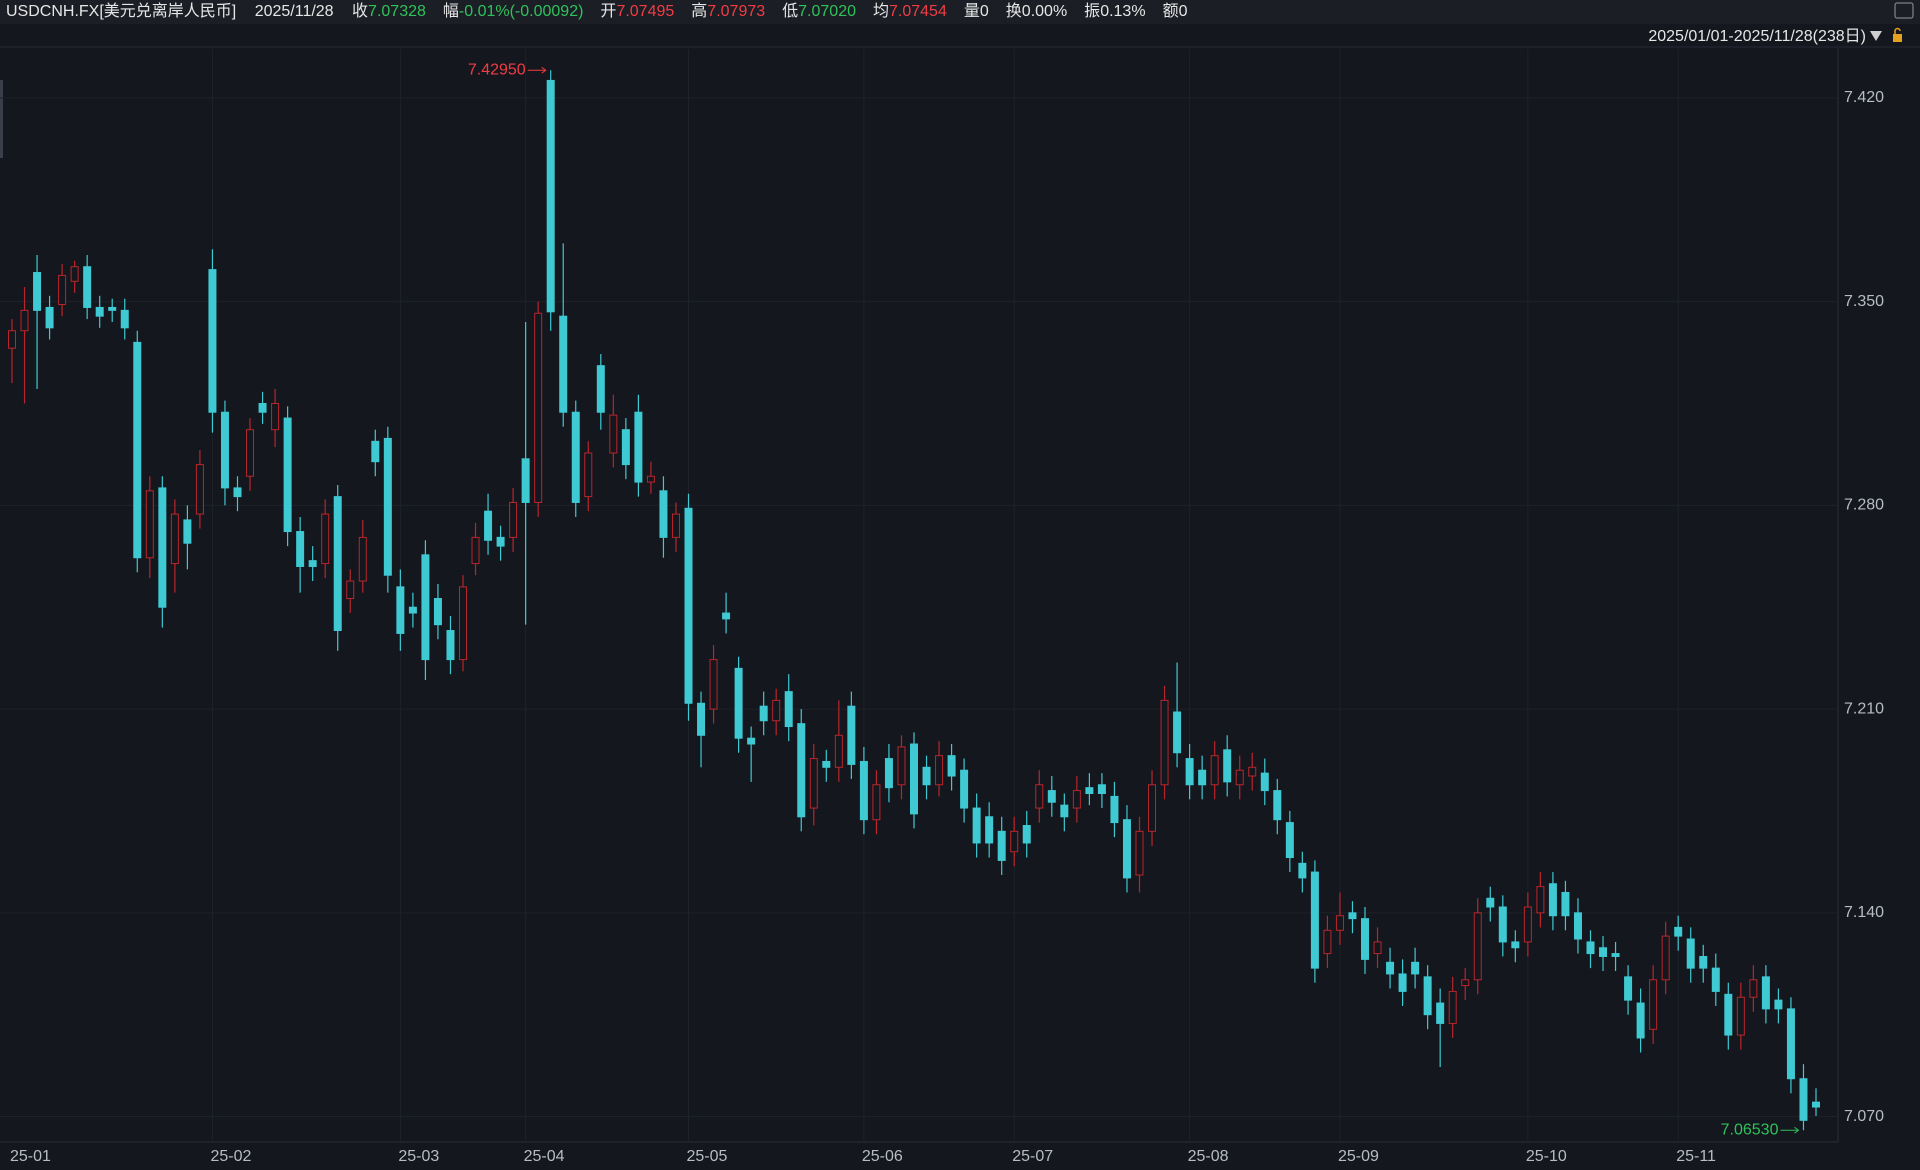 The height and width of the screenshot is (1170, 1920). Describe the element at coordinates (1044, 11) in the screenshot. I see `field-value: 0.00%` at that location.